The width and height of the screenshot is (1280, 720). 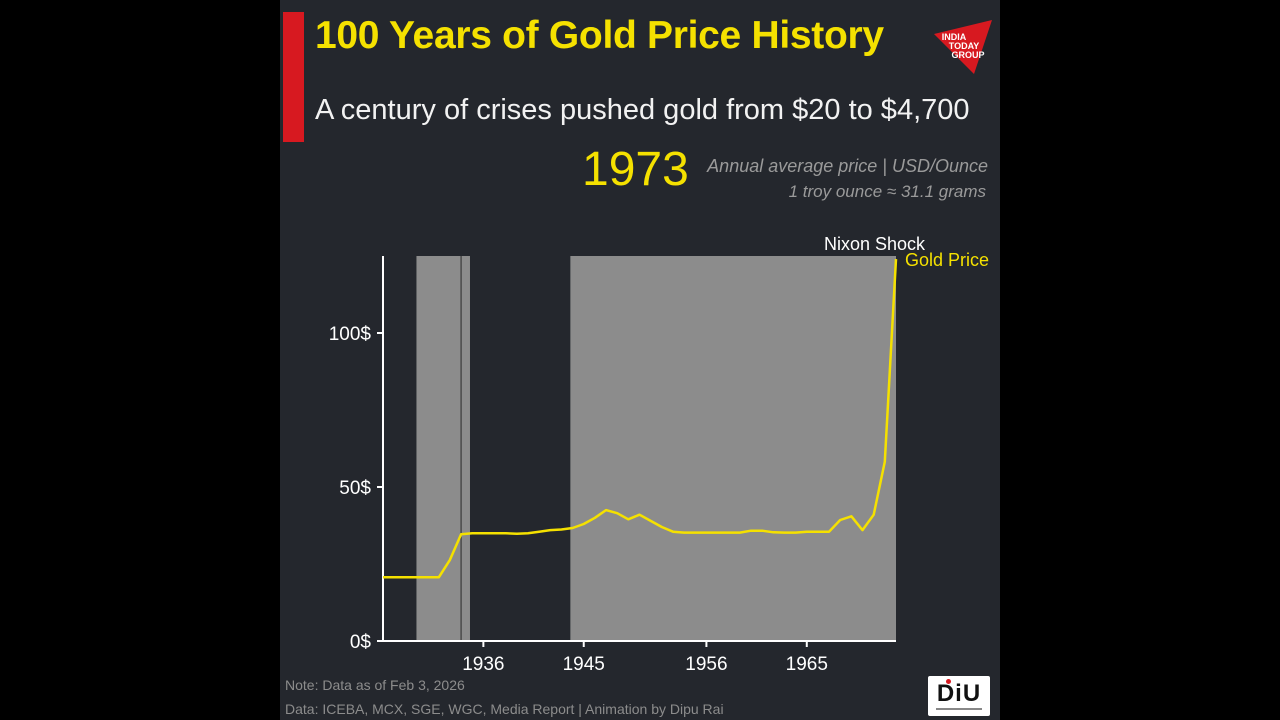 What do you see at coordinates (948, 681) in the screenshot?
I see `diu-badge-dot` at bounding box center [948, 681].